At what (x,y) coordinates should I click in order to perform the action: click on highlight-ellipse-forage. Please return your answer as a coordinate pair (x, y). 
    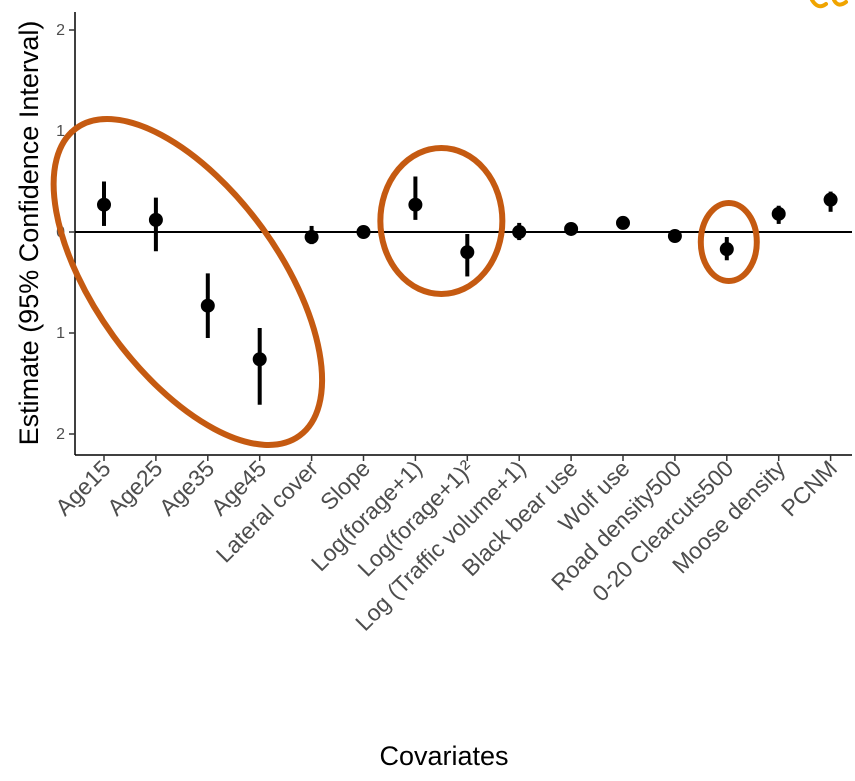
    Looking at the image, I should click on (441, 221).